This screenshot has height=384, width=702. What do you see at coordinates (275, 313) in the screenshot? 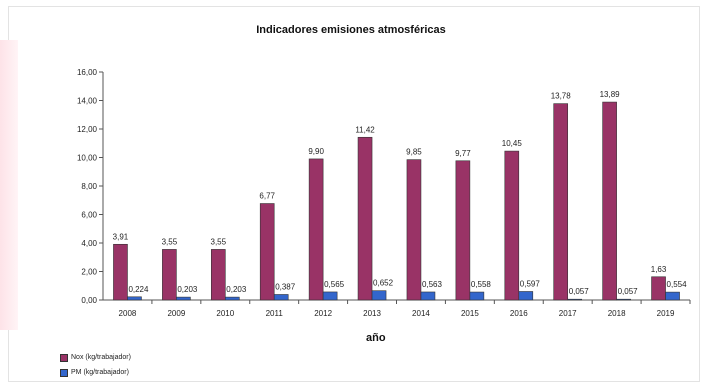
I see `x-tick-label: 2011` at bounding box center [275, 313].